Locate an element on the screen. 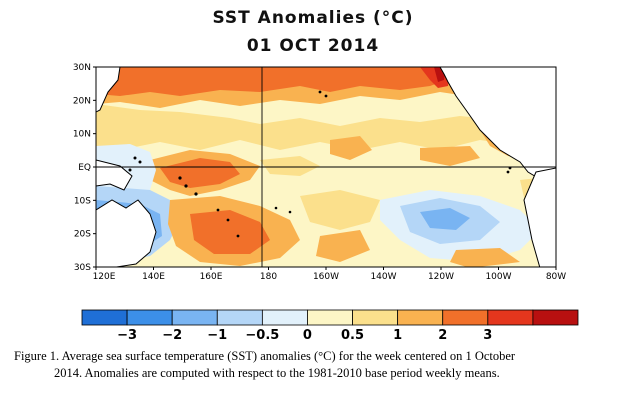 The image size is (626, 404). lon-label: 120W is located at coordinates (441, 277).